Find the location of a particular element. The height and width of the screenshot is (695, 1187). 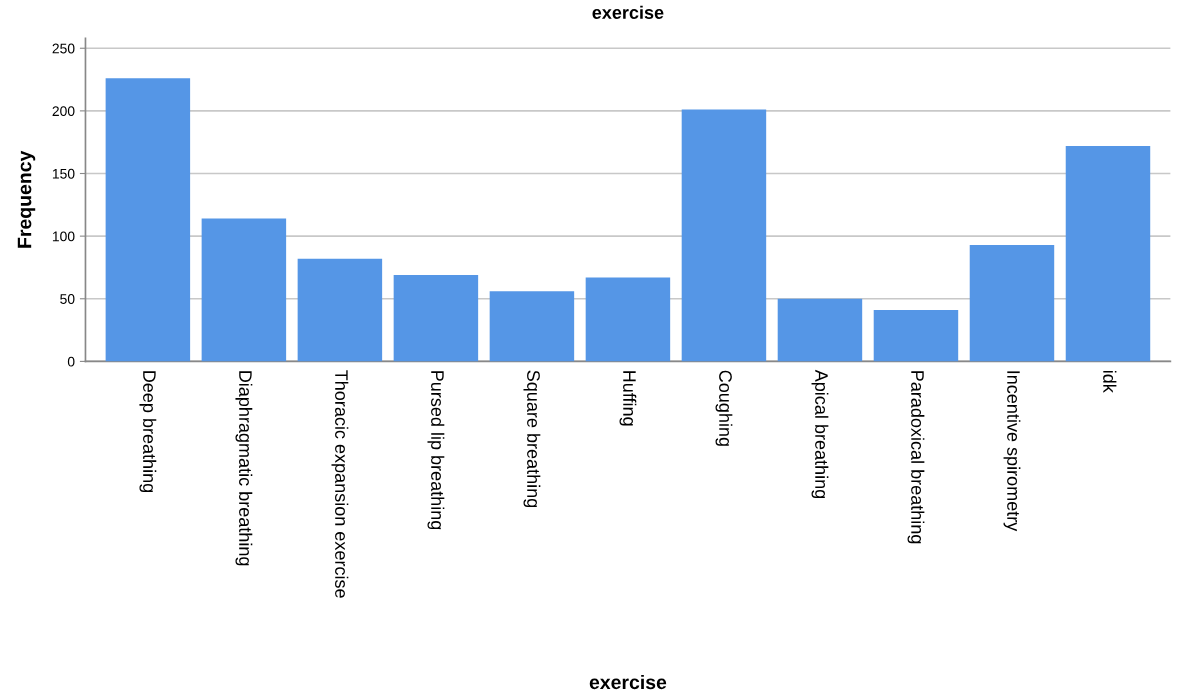

chart-title: exercise is located at coordinates (628, 12).